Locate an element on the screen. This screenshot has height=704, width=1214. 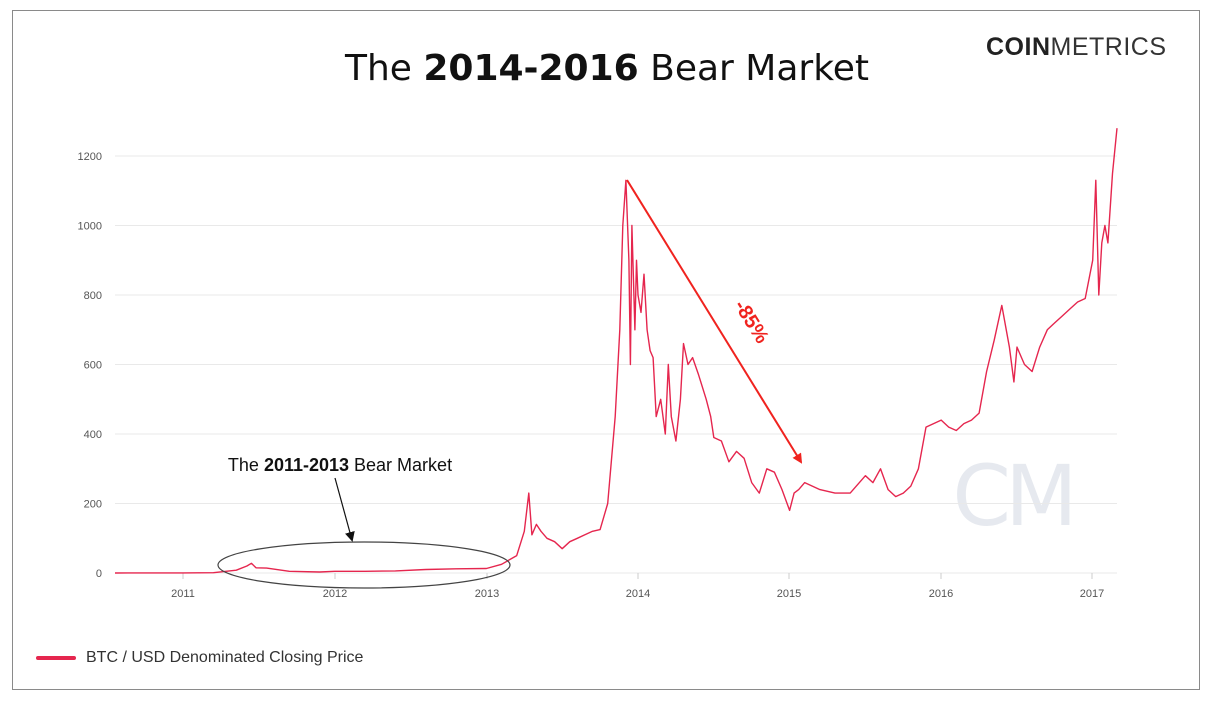
chart-title: The 2014-2016 Bear Market is located at coordinates (607, 68).